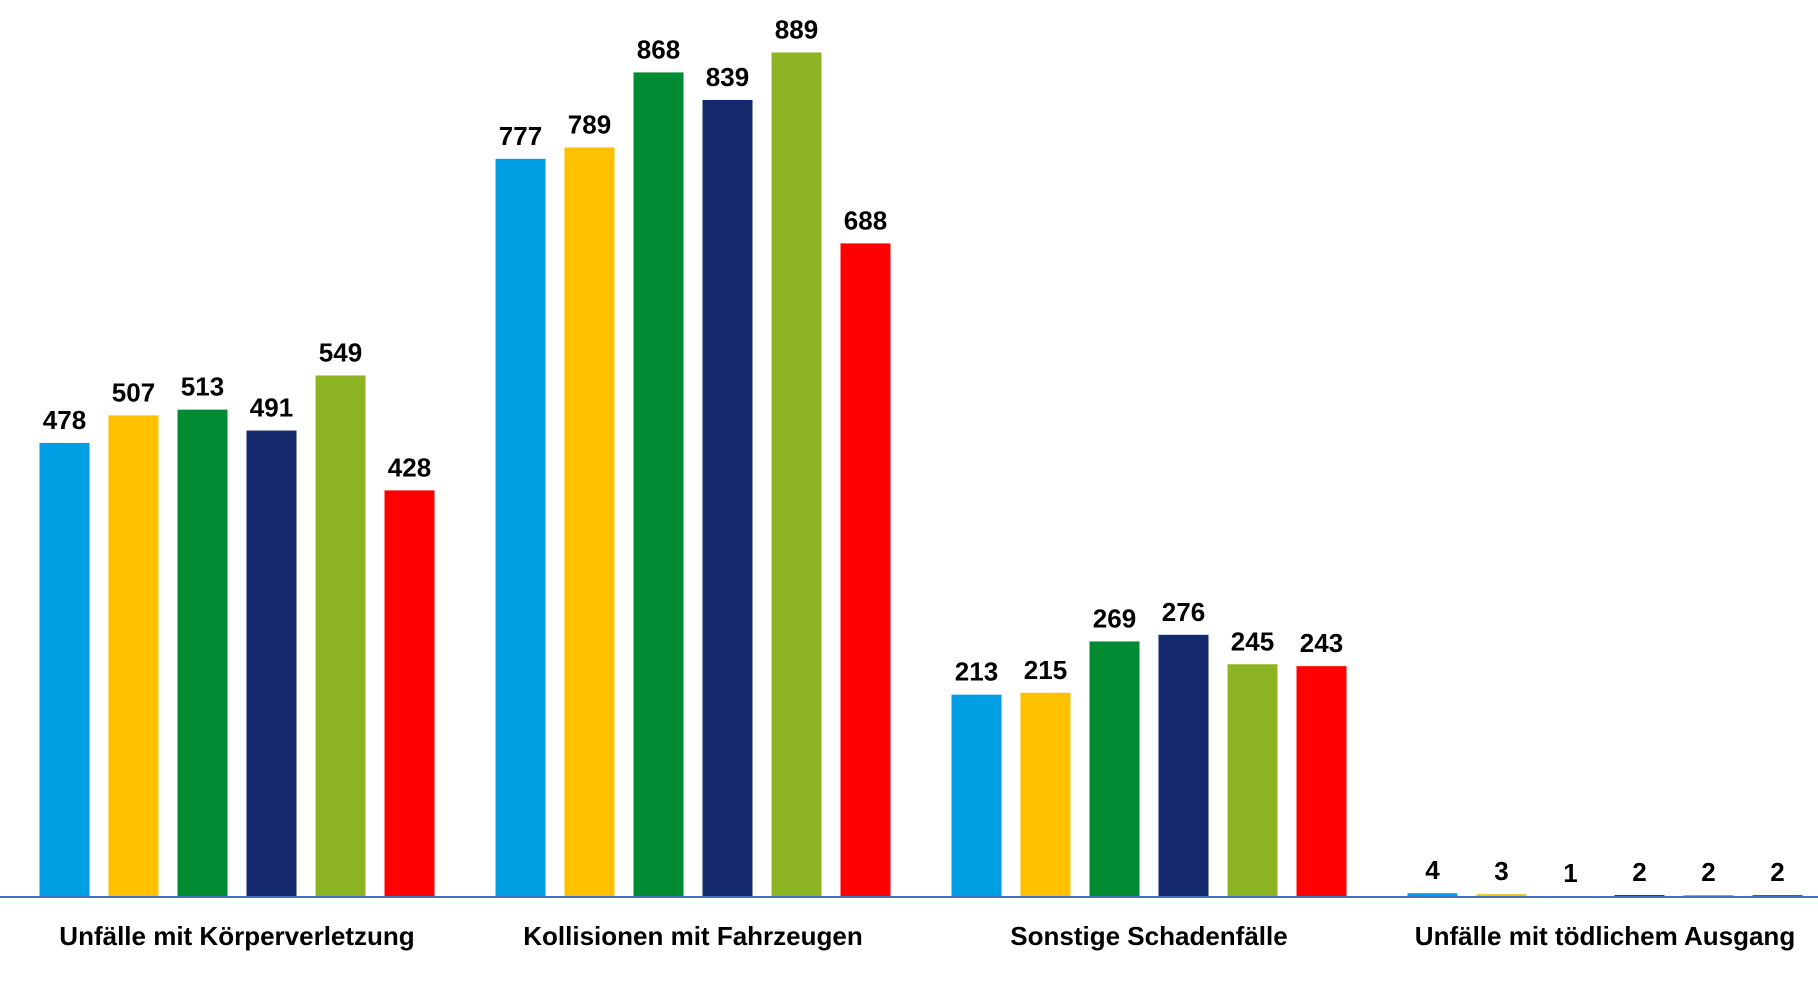 The image size is (1818, 989). I want to click on value-label: 428, so click(409, 467).